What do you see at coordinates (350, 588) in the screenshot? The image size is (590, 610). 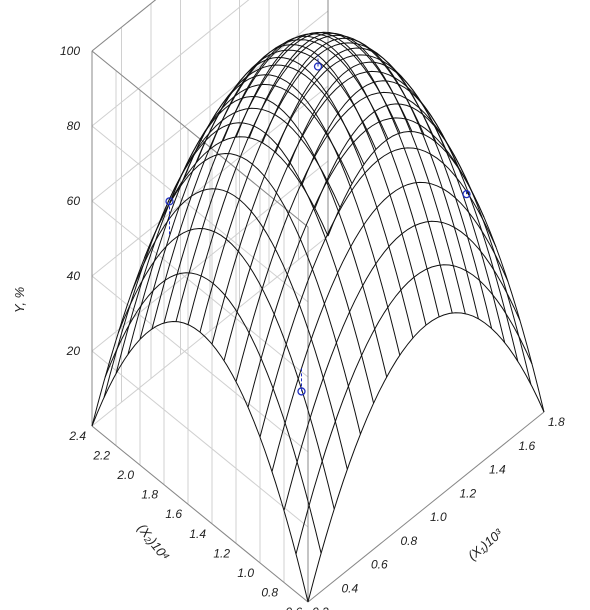 I see `x1-tick-label: 0.4` at bounding box center [350, 588].